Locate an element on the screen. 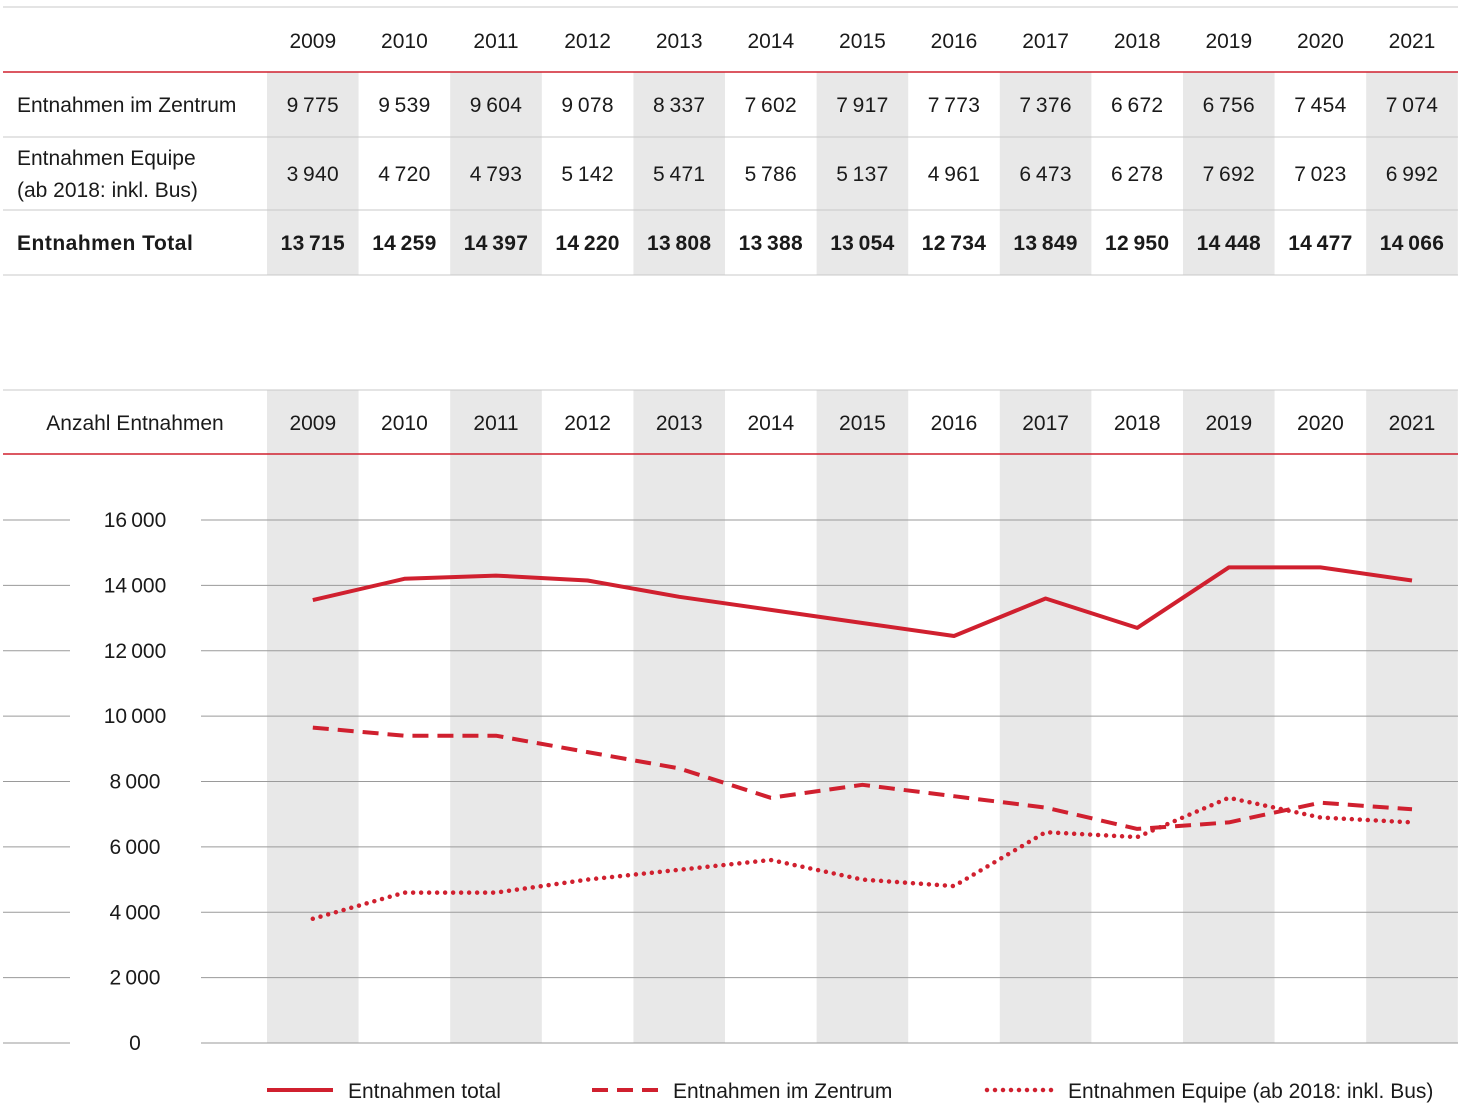  table-year-header: 2009 is located at coordinates (312, 41).